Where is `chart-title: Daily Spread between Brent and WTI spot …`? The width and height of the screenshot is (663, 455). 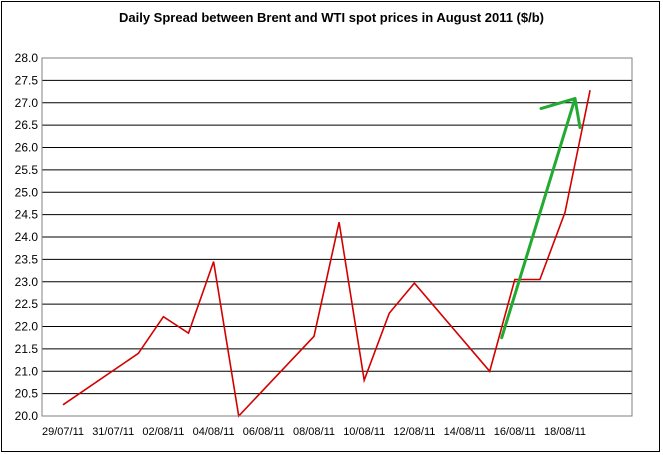
chart-title: Daily Spread between Brent and WTI spot … is located at coordinates (331, 17).